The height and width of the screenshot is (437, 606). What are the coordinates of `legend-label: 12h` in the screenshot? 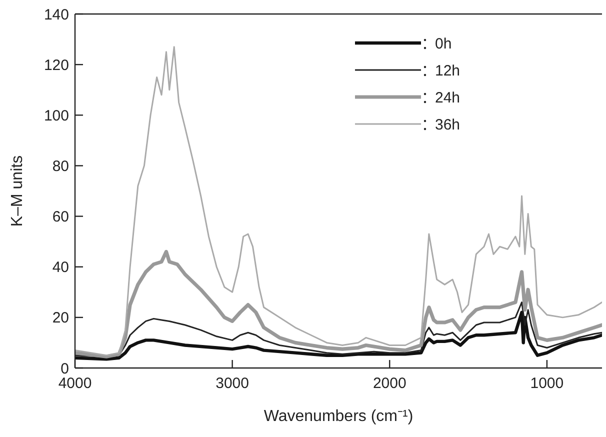 It's located at (447, 71).